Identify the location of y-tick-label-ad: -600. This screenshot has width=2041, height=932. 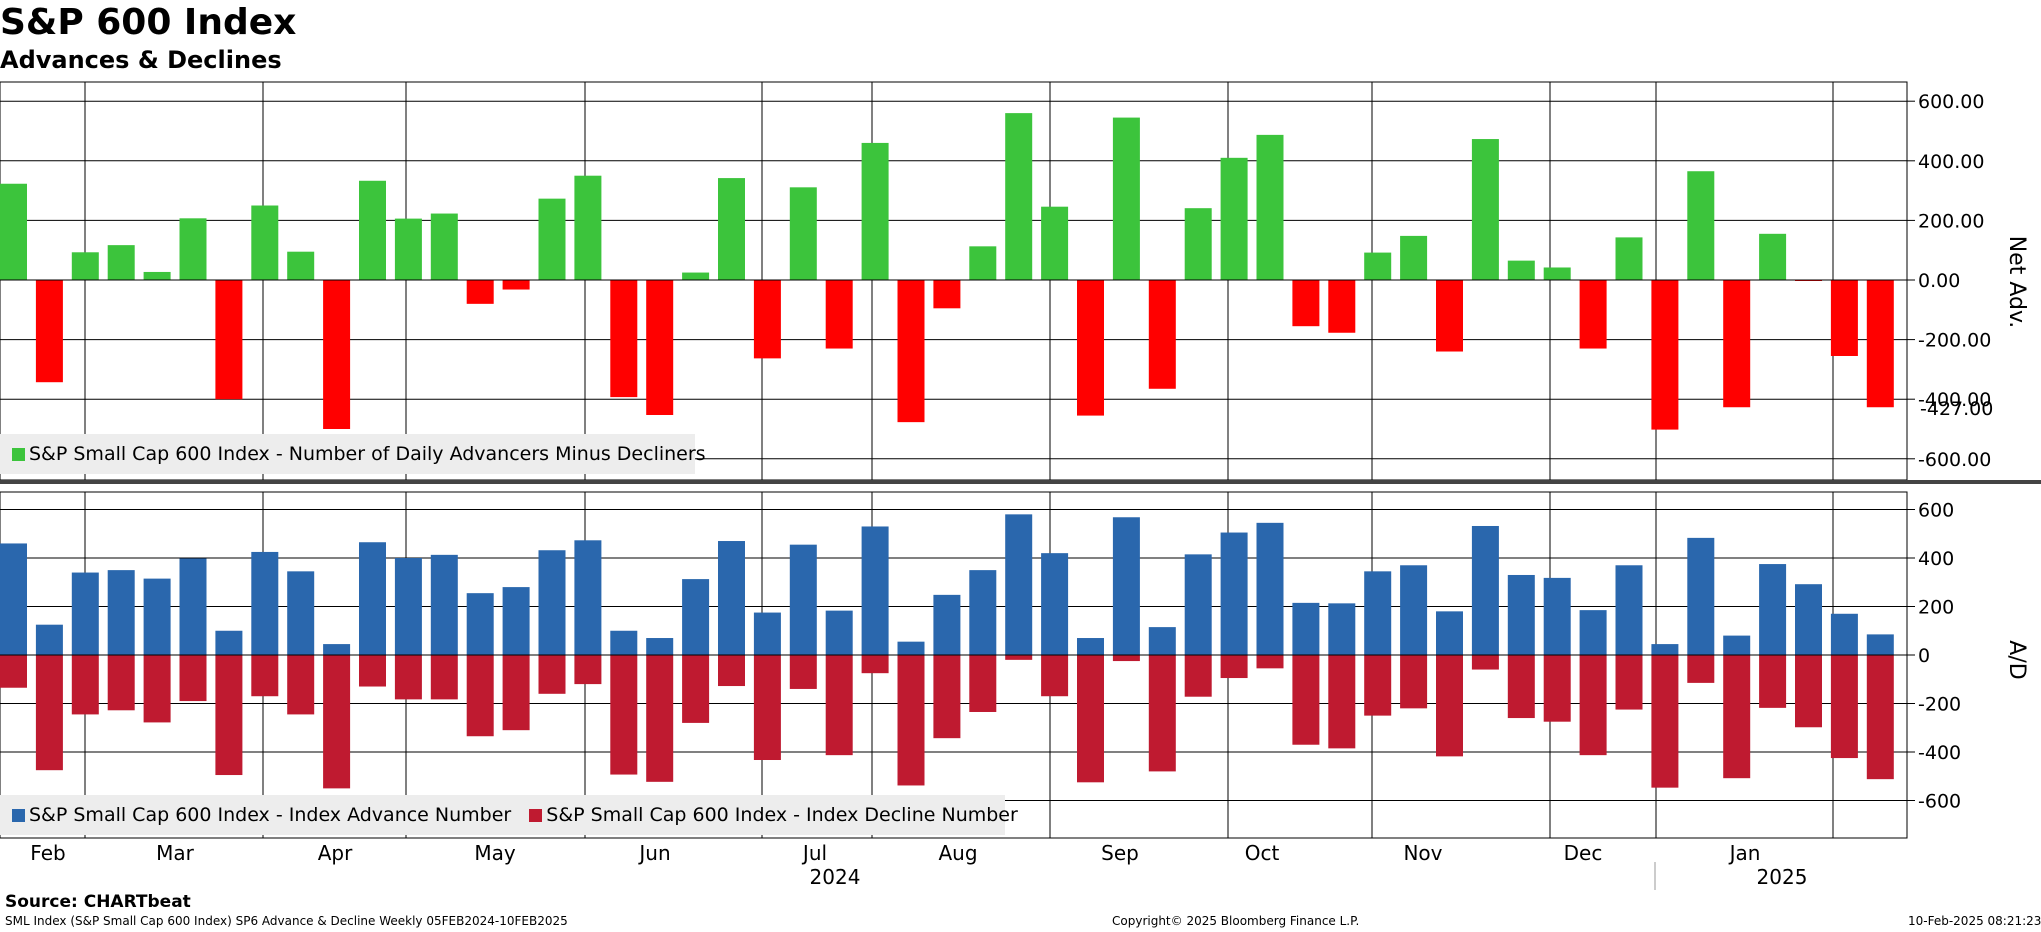
(1939, 802).